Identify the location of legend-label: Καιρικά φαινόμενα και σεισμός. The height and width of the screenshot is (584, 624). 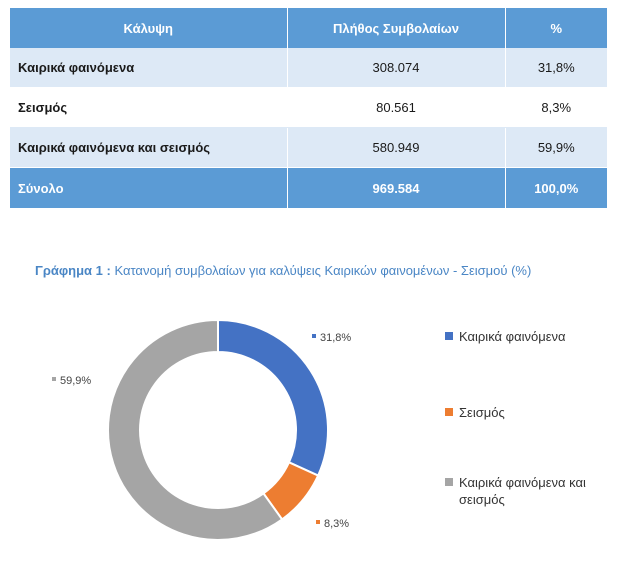
(522, 491).